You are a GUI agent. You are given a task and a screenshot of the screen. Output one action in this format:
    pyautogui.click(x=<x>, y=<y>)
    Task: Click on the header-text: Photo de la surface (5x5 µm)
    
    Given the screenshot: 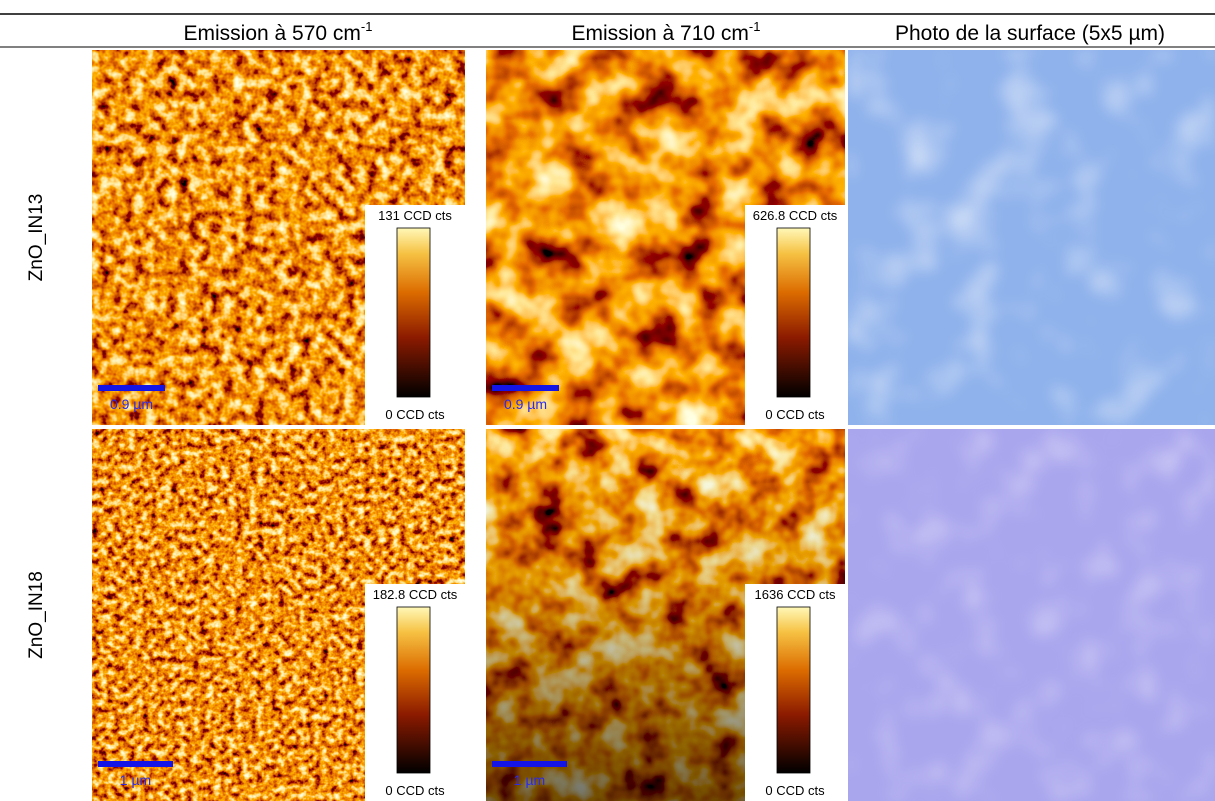 What is the action you would take?
    pyautogui.click(x=1030, y=33)
    